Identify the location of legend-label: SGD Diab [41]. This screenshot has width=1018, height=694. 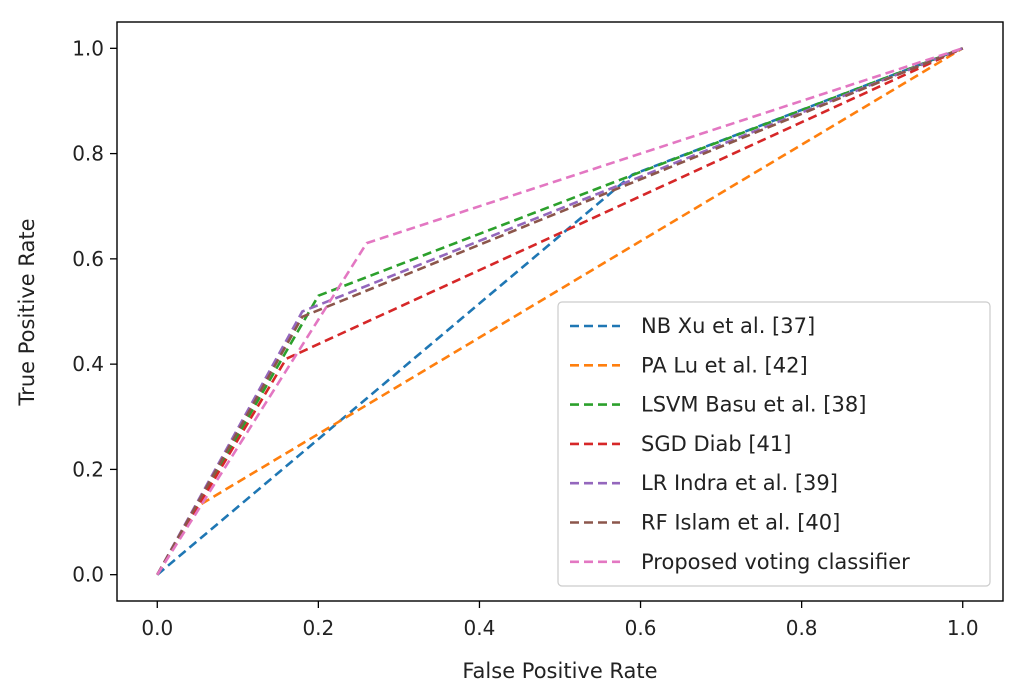
(716, 444).